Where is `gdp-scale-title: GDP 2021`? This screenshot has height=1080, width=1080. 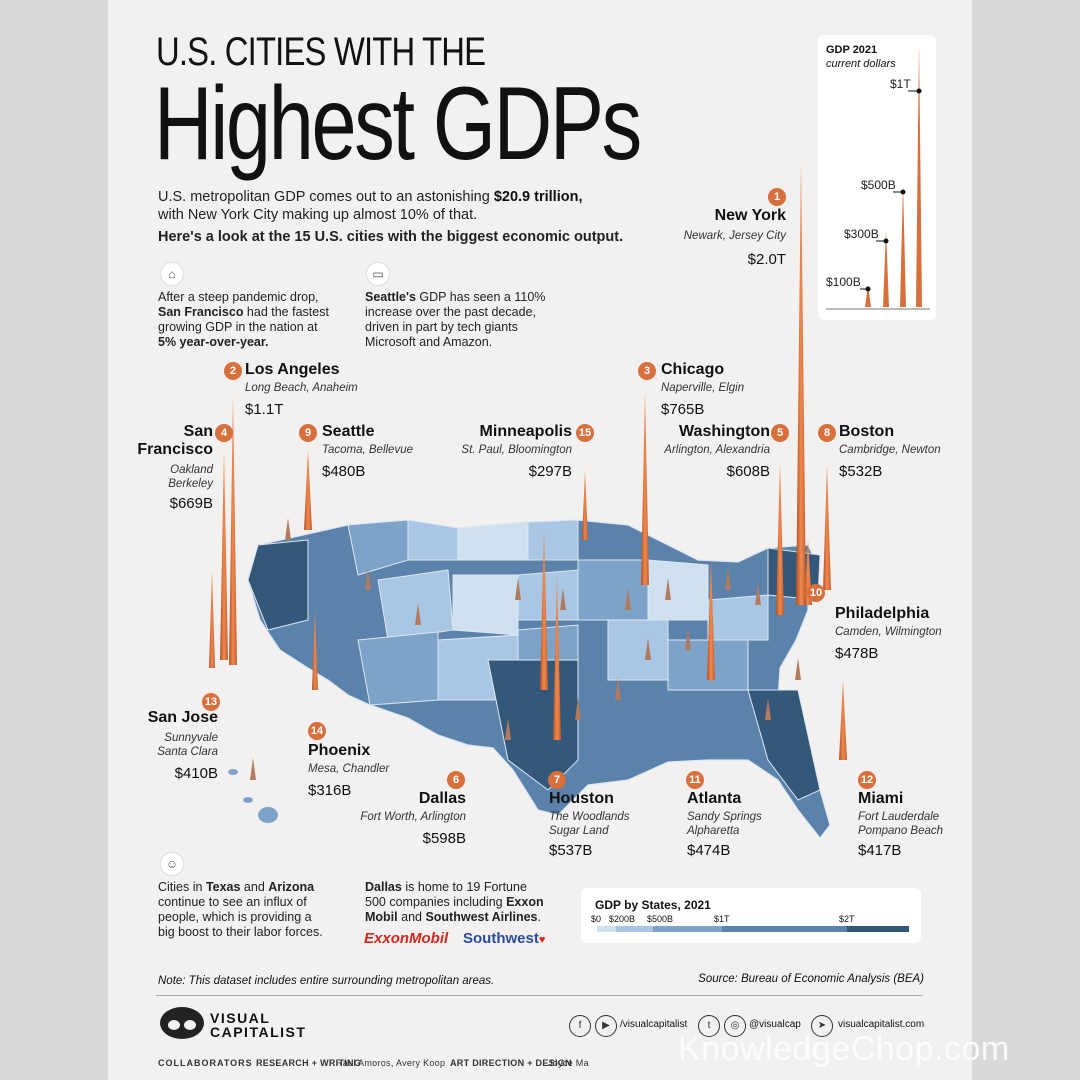 gdp-scale-title: GDP 2021 is located at coordinates (852, 50).